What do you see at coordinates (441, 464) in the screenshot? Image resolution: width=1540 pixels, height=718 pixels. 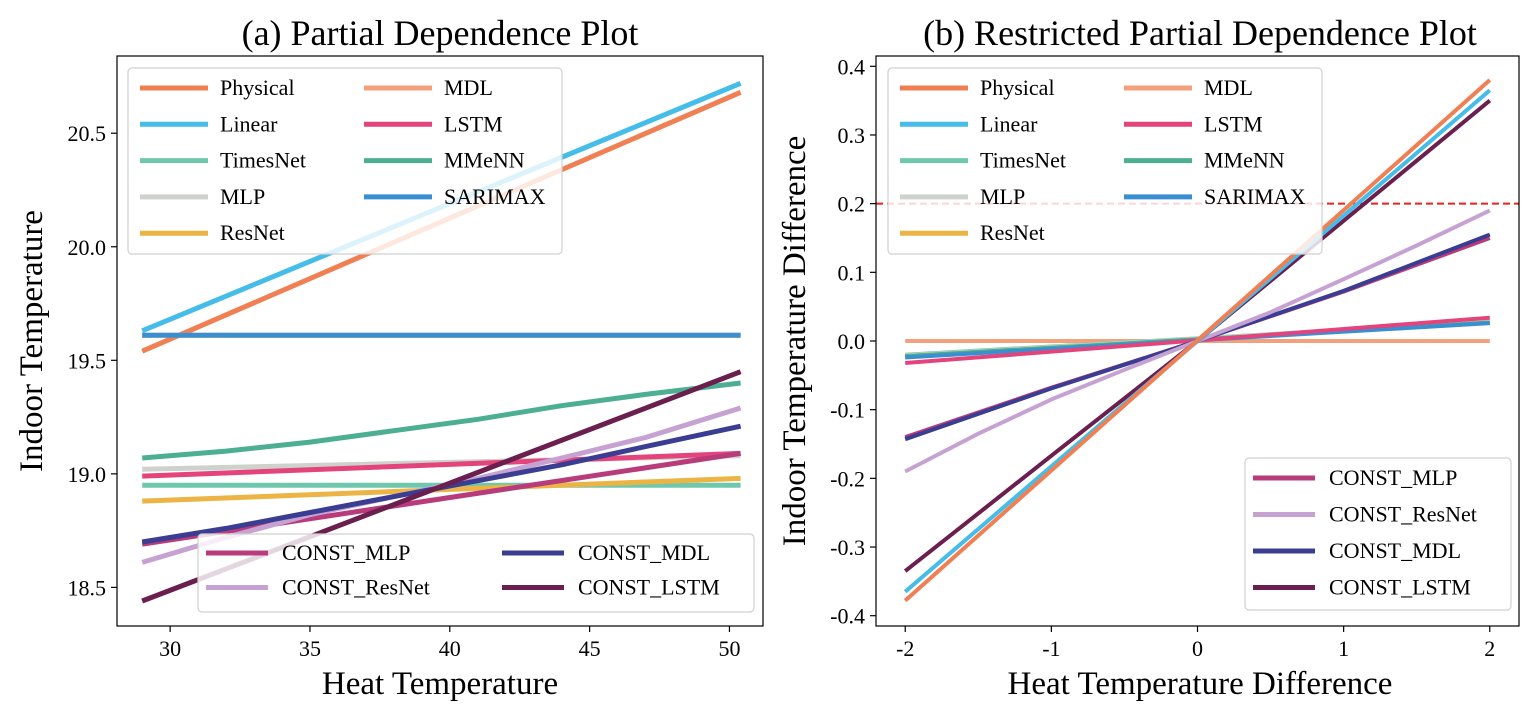 I see `series-line-lstm` at bounding box center [441, 464].